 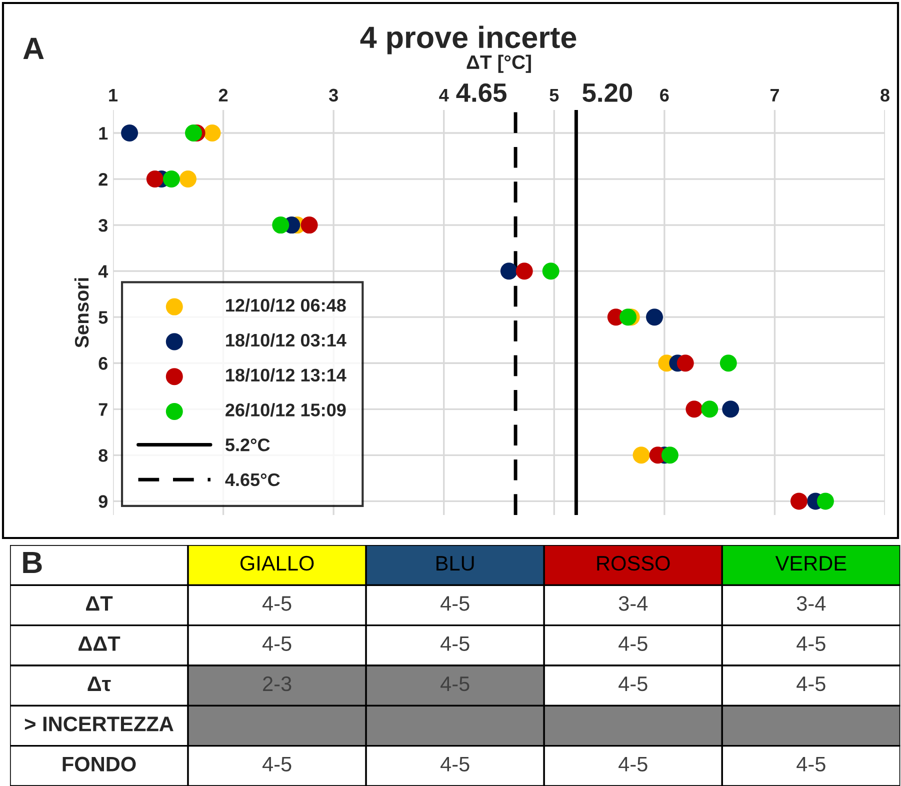 I want to click on x-tick-label: 6, so click(x=664, y=95).